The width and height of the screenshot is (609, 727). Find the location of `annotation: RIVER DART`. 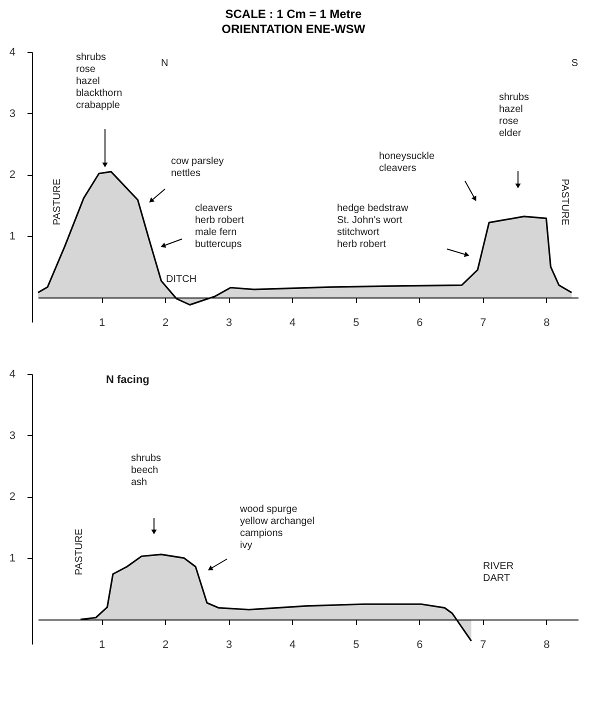

annotation: RIVER DART is located at coordinates (498, 572).